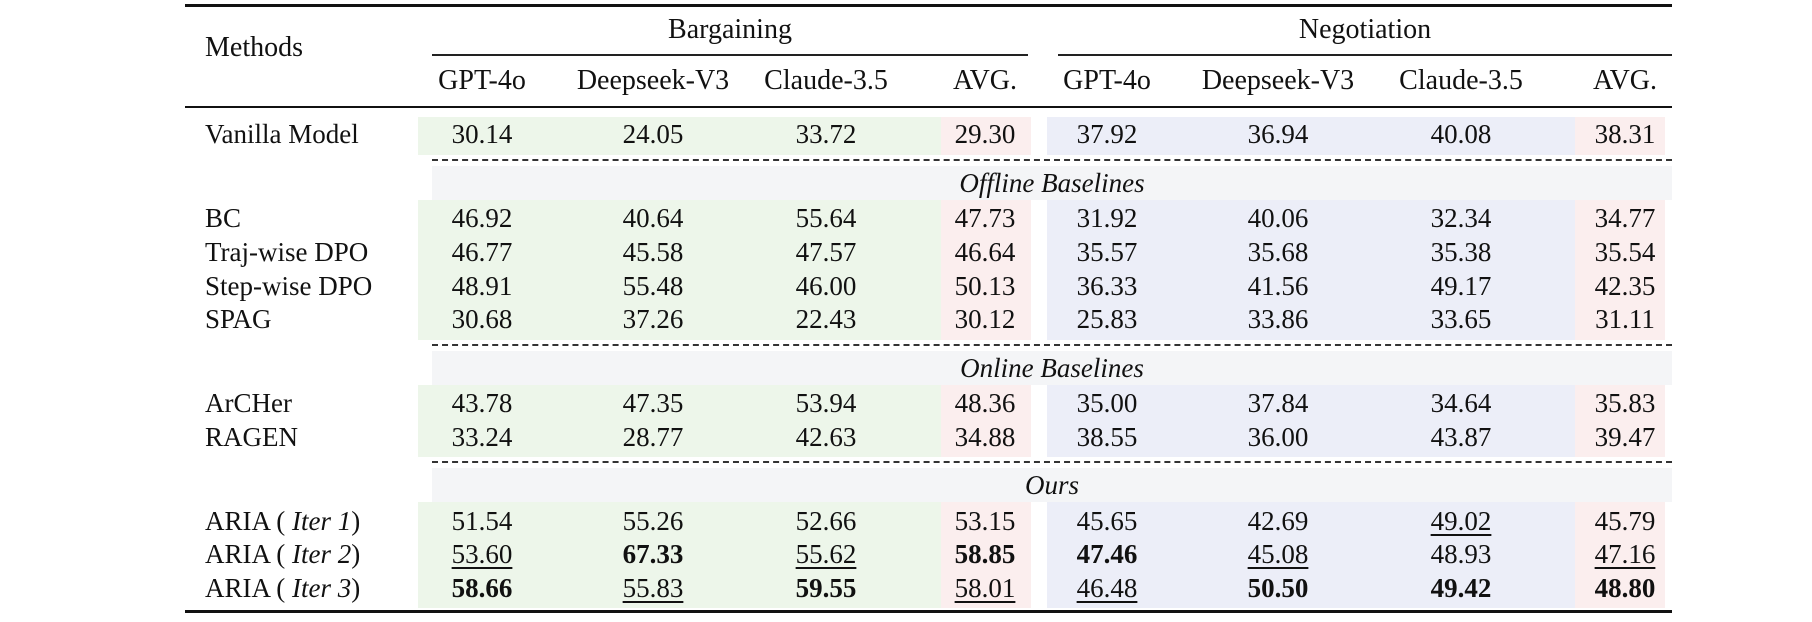 The height and width of the screenshot is (622, 1812). What do you see at coordinates (1278, 554) in the screenshot?
I see `score-cell: 45.08` at bounding box center [1278, 554].